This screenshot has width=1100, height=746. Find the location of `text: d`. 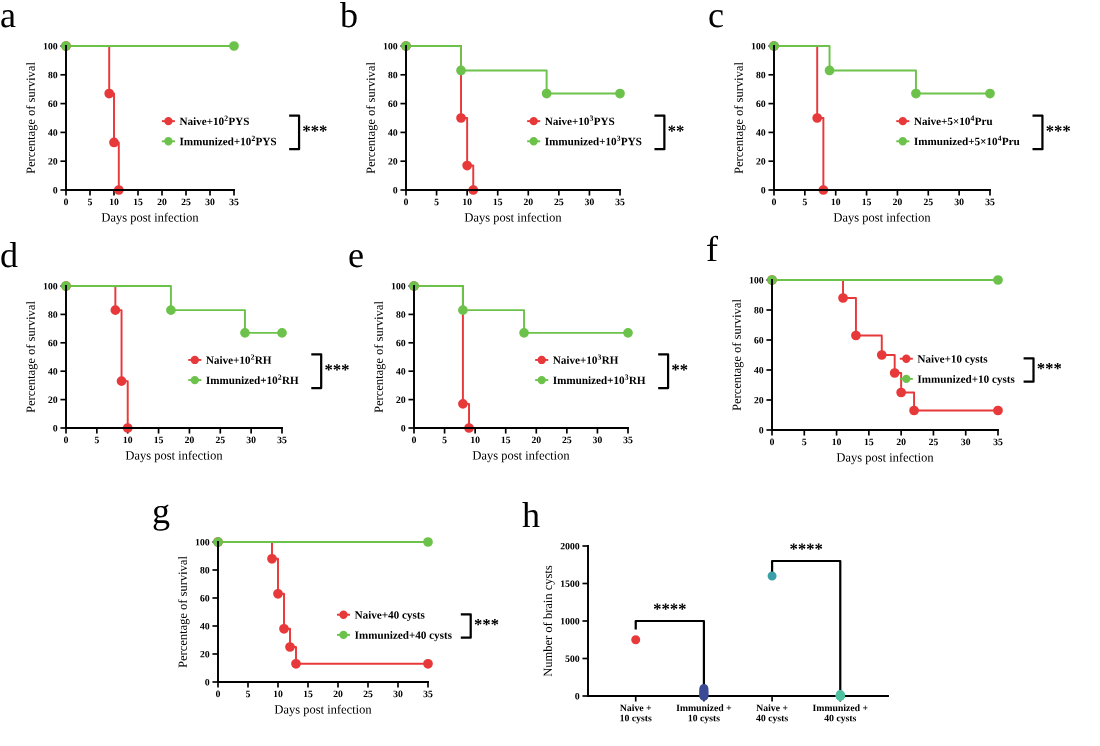

text: d is located at coordinates (9, 255).